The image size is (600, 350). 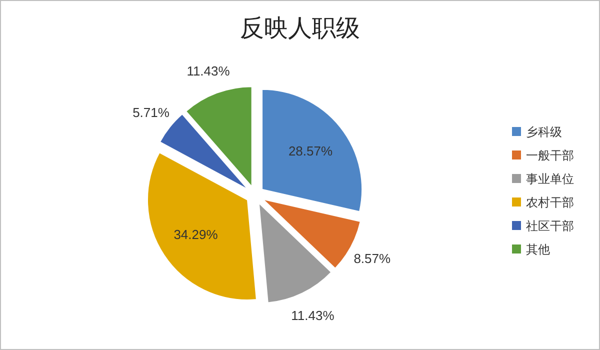 I want to click on legend-label: 事业单位, so click(x=550, y=179).